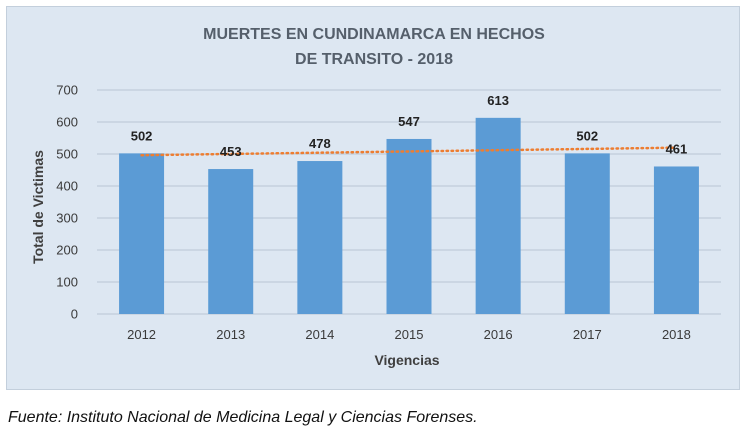  I want to click on y-axis-title: Total de Victimas, so click(38, 207).